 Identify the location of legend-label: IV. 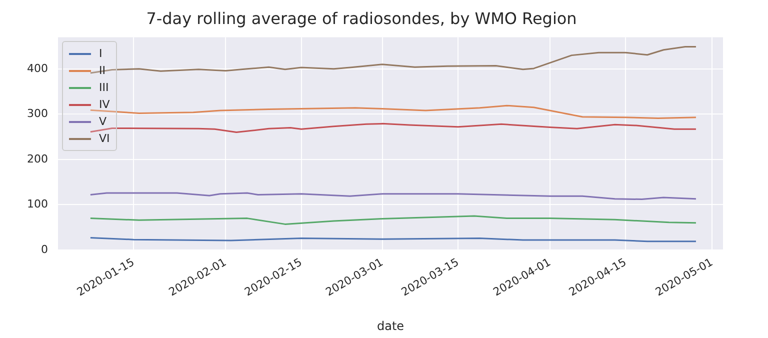
(104, 105).